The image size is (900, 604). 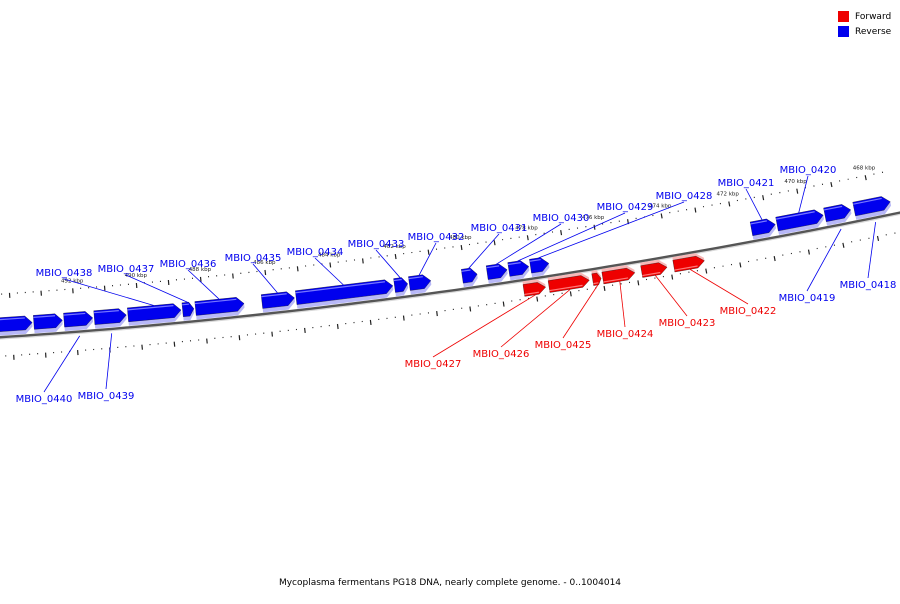 What do you see at coordinates (44, 399) in the screenshot?
I see `gene-label: MBIO_0440` at bounding box center [44, 399].